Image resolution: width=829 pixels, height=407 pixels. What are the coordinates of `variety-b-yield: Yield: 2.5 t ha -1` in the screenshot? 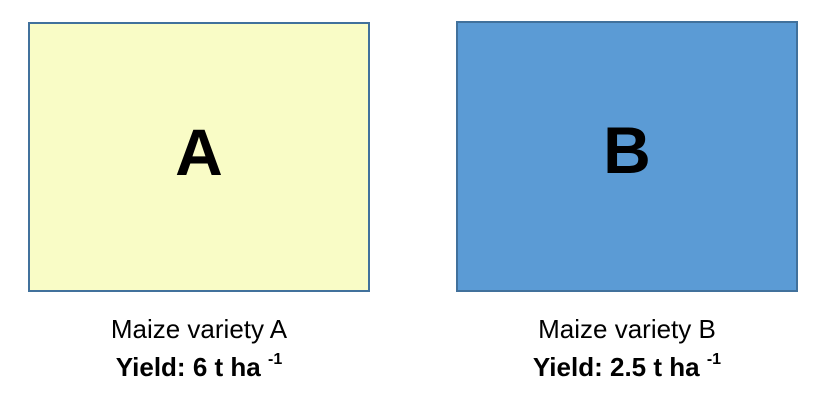 It's located at (627, 366).